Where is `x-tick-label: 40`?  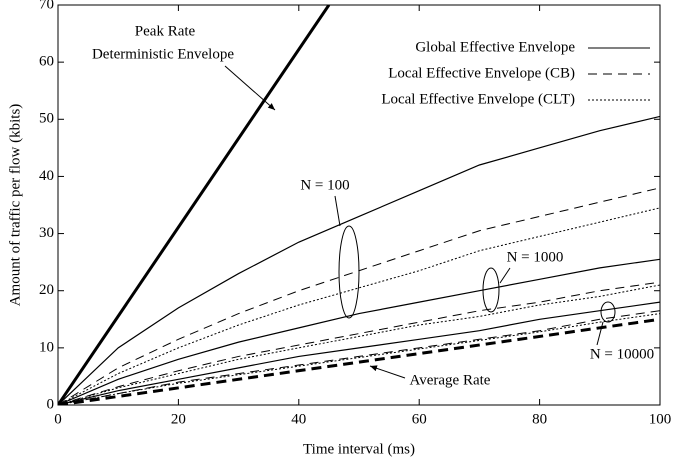 x-tick-label: 40 is located at coordinates (298, 419).